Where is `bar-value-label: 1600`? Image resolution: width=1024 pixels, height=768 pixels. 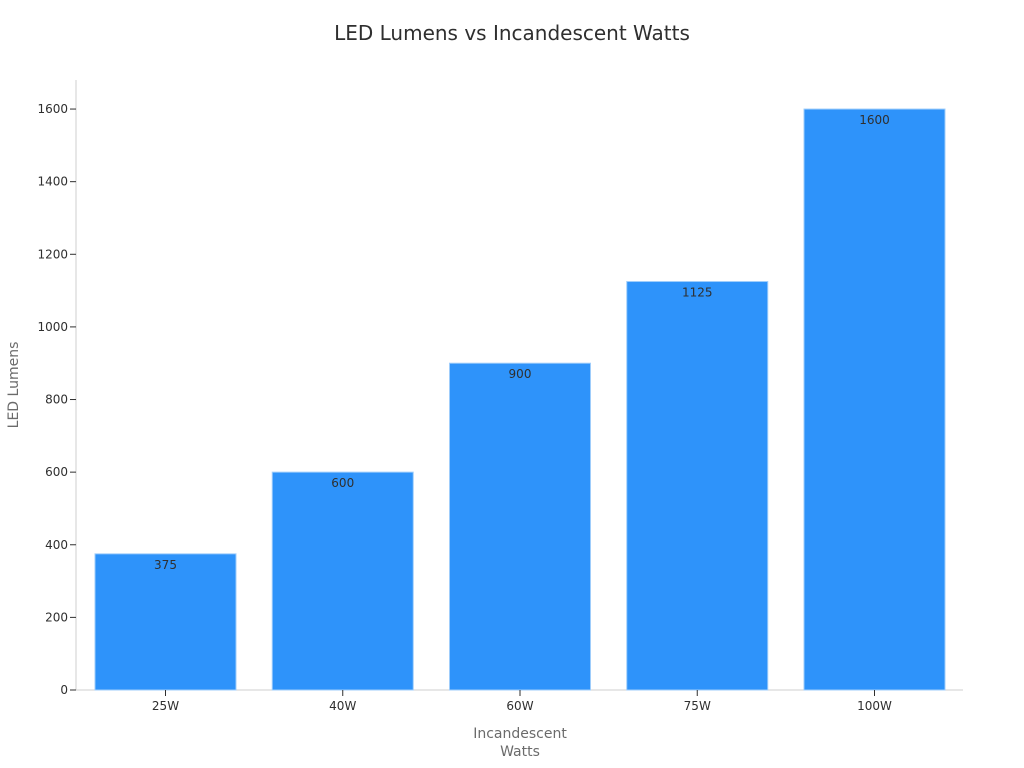
bar-value-label: 1600 is located at coordinates (874, 120).